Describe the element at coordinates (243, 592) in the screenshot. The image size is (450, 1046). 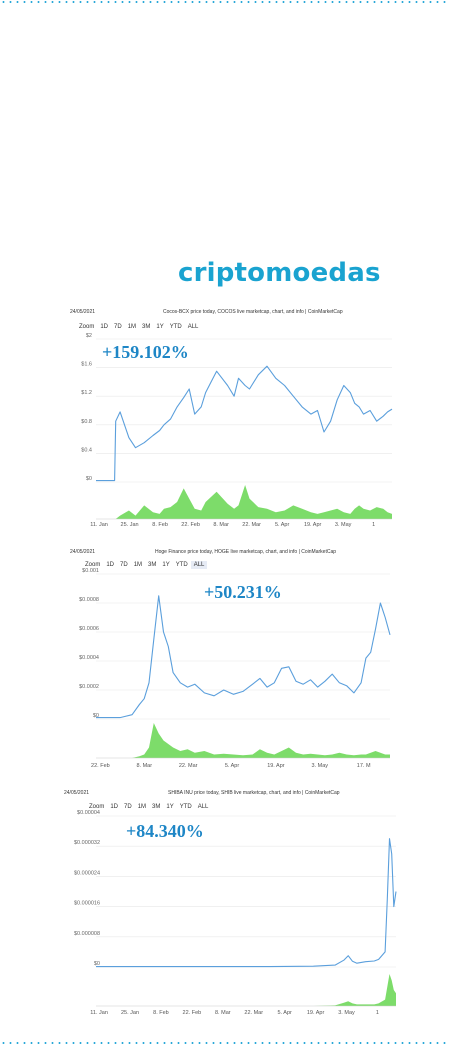
I see `price-change-label: +50.231%` at that location.